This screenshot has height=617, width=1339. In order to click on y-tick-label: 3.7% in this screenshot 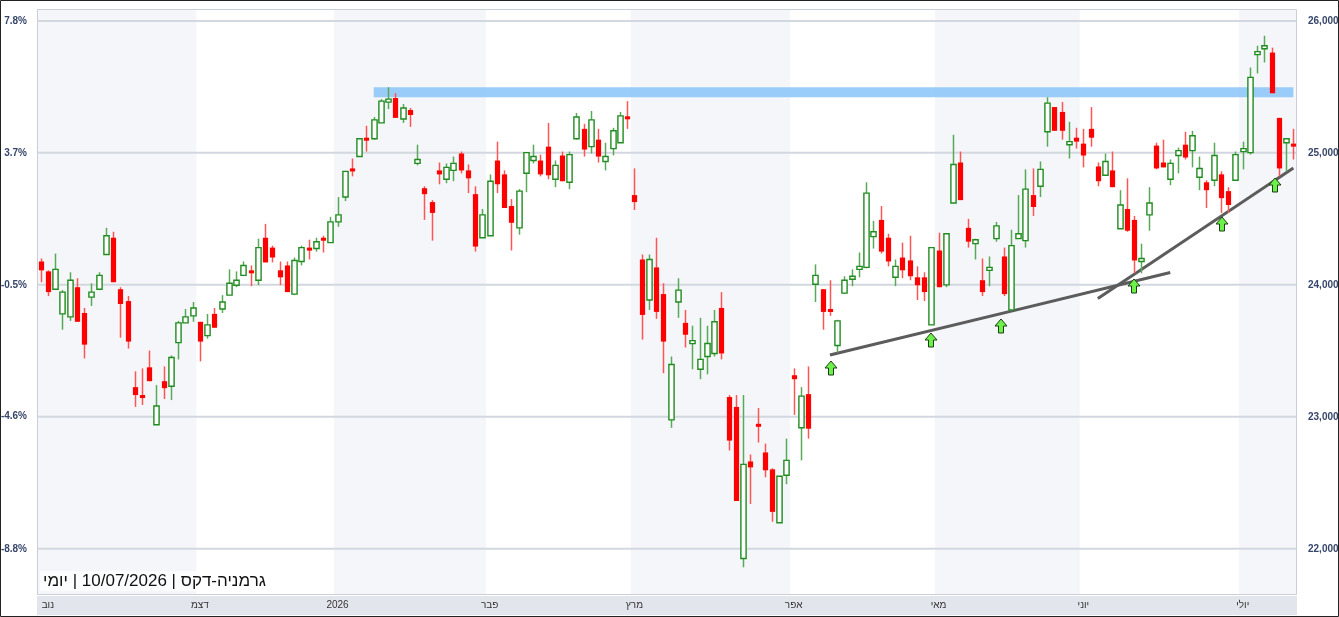, I will do `click(16, 152)`.